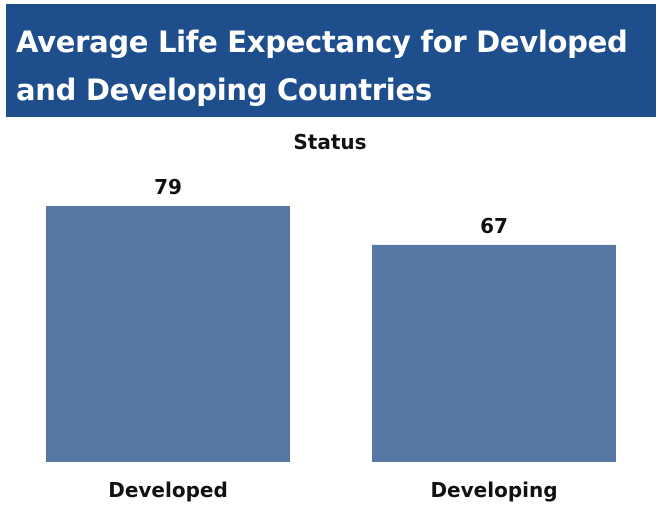 The height and width of the screenshot is (514, 660). What do you see at coordinates (168, 490) in the screenshot?
I see `category-label-developed: Developed` at bounding box center [168, 490].